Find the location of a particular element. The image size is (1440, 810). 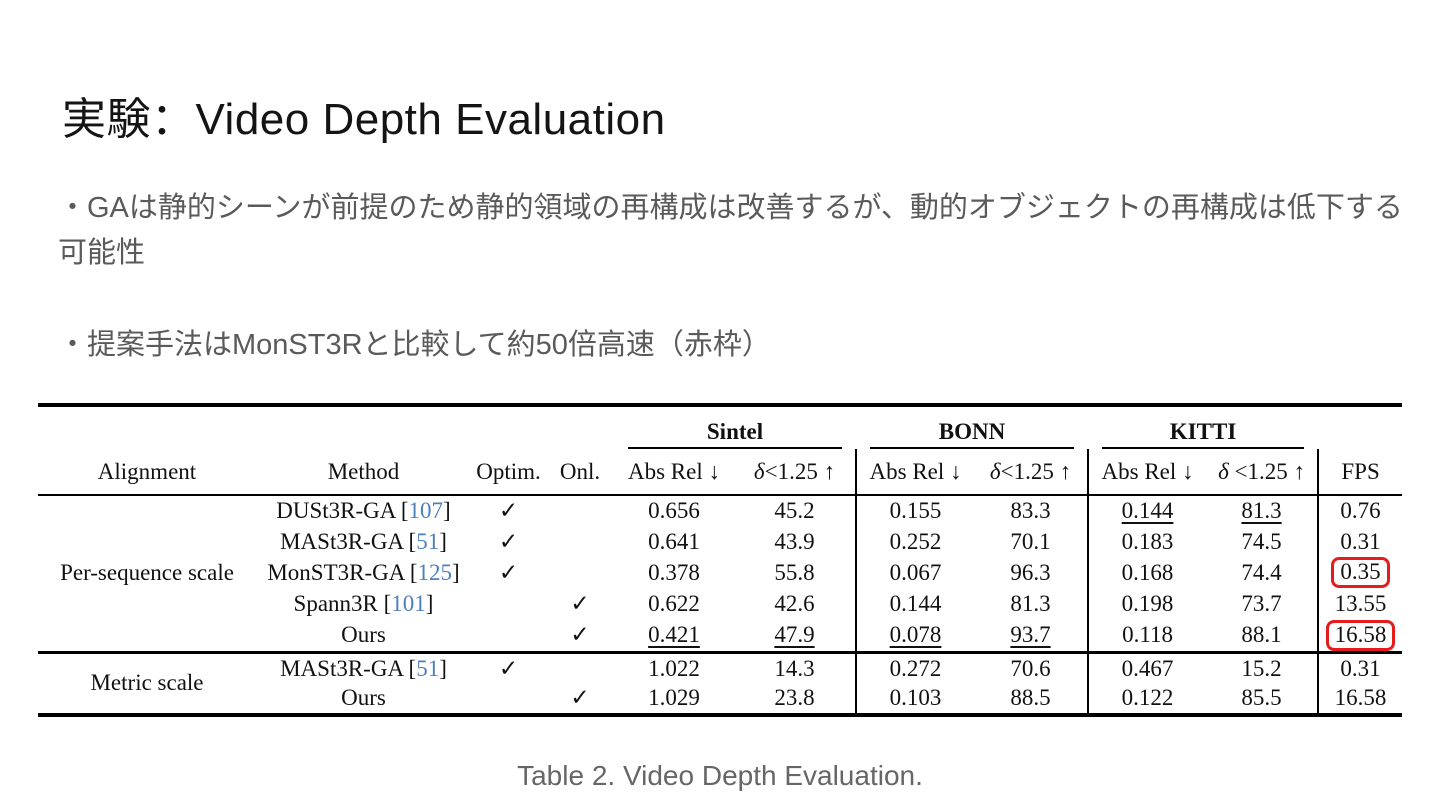

kitti-delta-cell: 85.5 is located at coordinates (1261, 698).